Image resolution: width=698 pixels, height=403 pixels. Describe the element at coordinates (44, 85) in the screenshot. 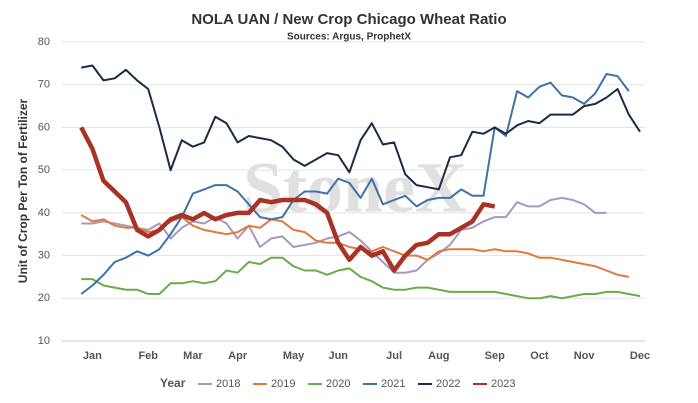

I see `y-tick-label: 70` at that location.